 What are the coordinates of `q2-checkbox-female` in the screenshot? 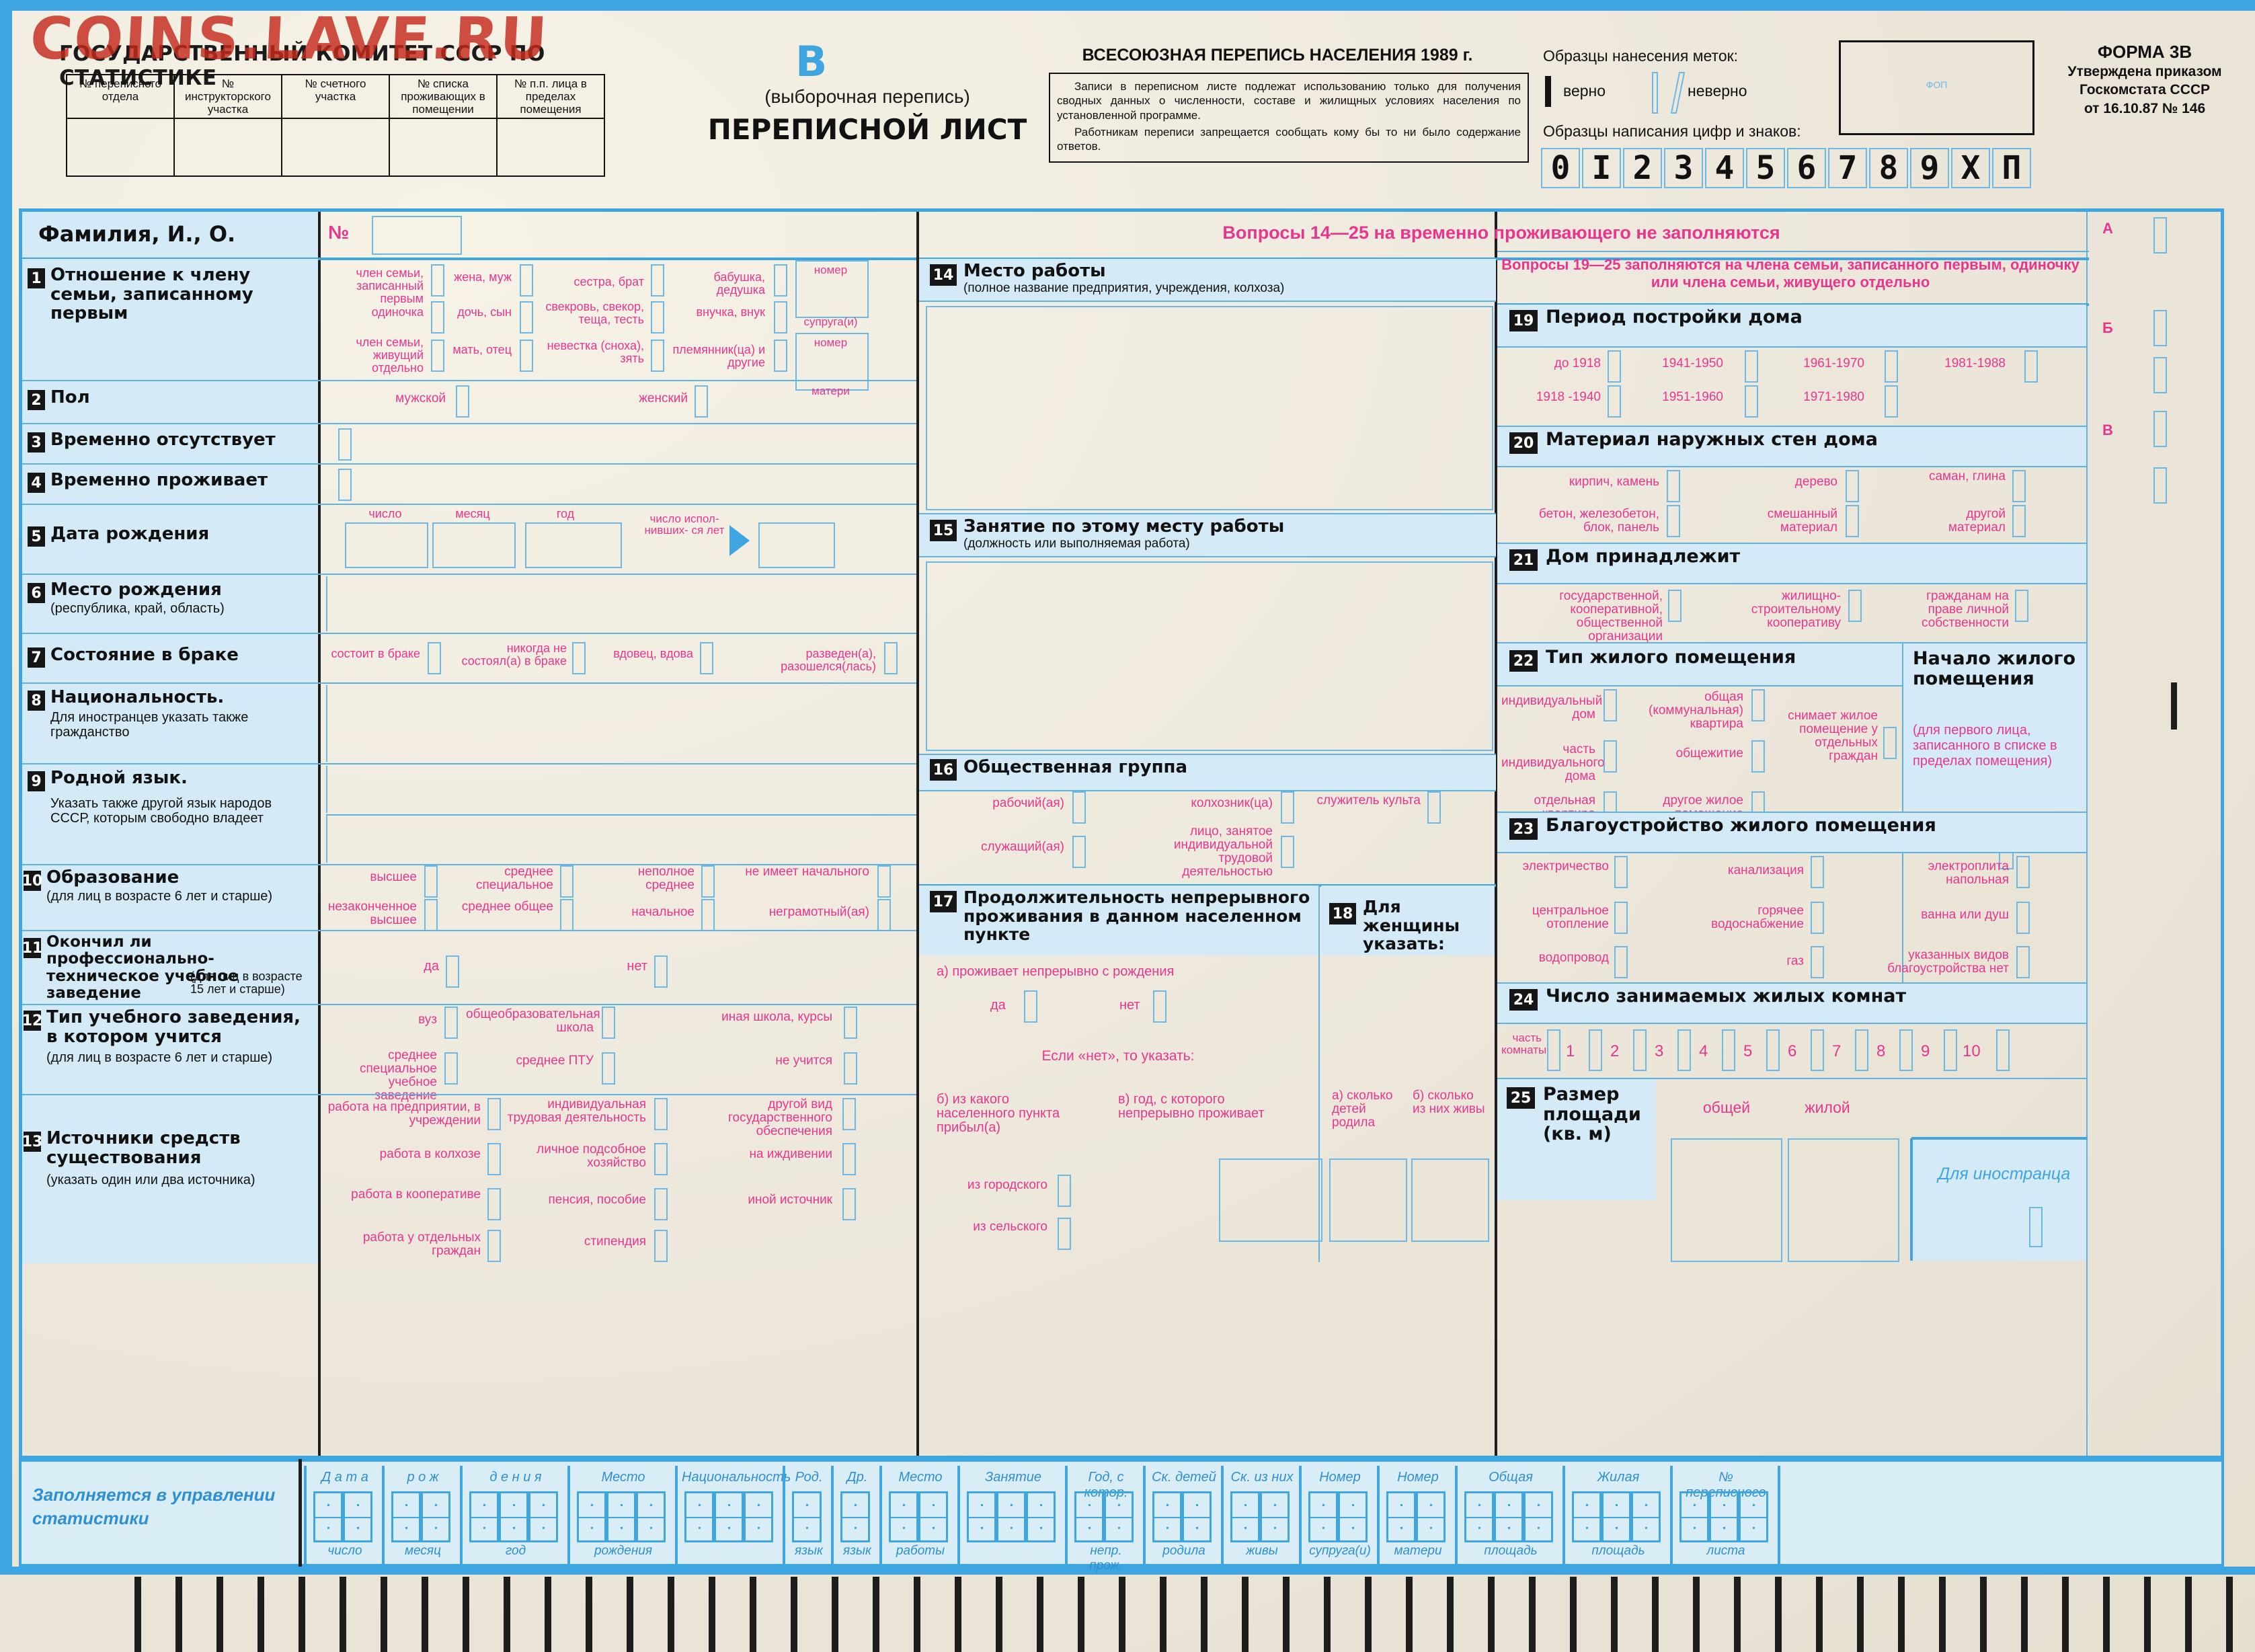 It's located at (701, 401).